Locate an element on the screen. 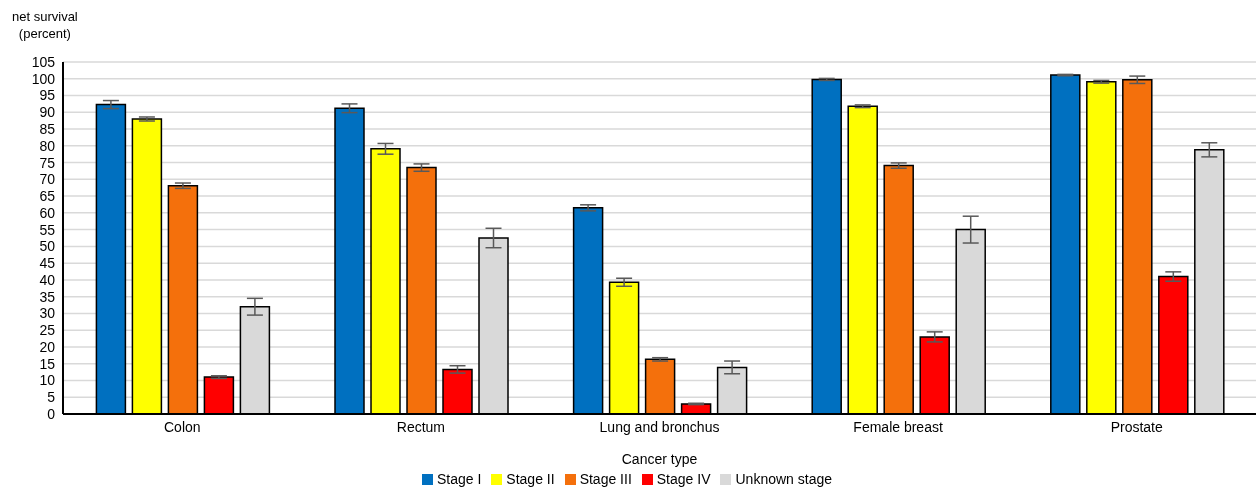 This screenshot has height=489, width=1258. y-tick-label: 5 is located at coordinates (51, 397).